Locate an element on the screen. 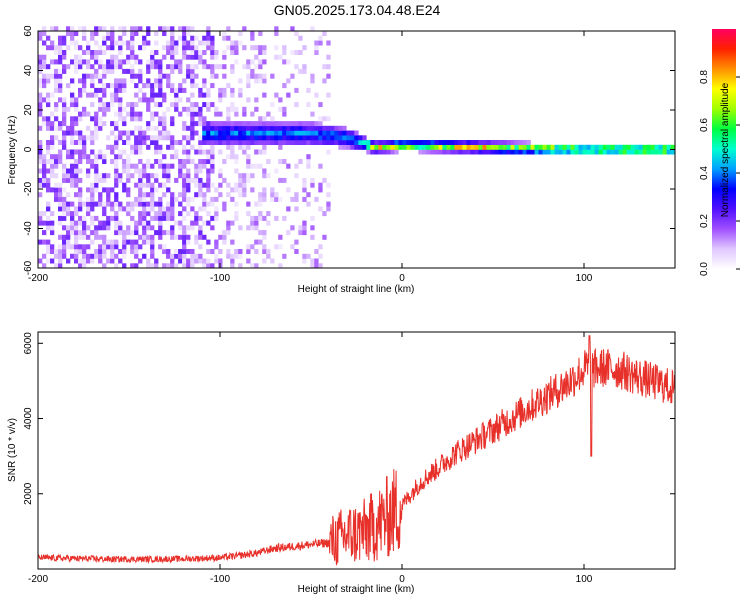 The height and width of the screenshot is (600, 750). heatmap-y-axis-label: Frequency (Hz) is located at coordinates (12, 150).